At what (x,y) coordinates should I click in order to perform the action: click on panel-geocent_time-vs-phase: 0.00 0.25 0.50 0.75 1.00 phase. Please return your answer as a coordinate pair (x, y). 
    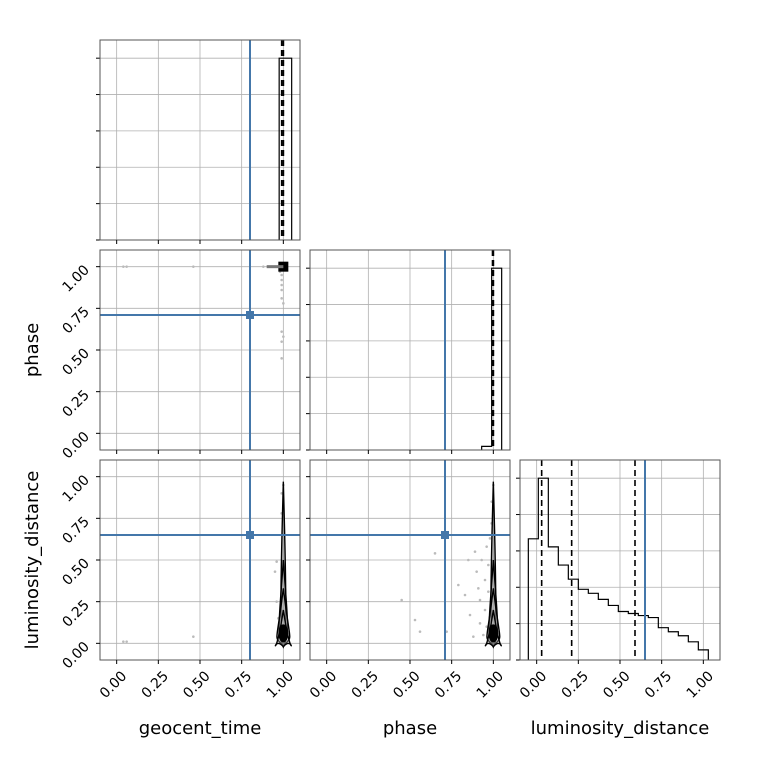
    Looking at the image, I should click on (161, 355).